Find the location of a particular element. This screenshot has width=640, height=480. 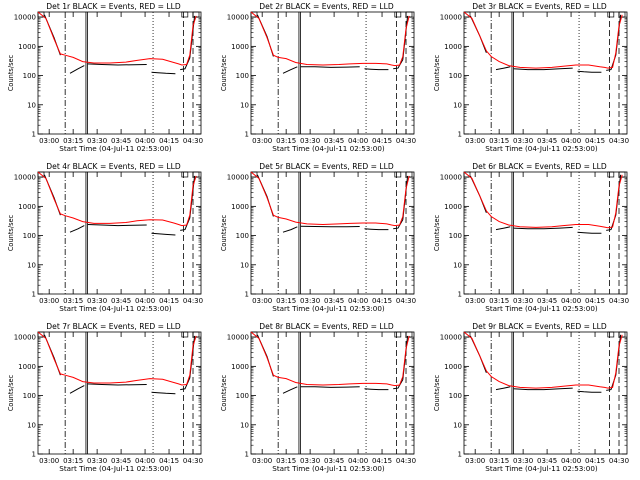

chart-title: Det 4r BLACK = Events, RED = LLD is located at coordinates (113, 166).